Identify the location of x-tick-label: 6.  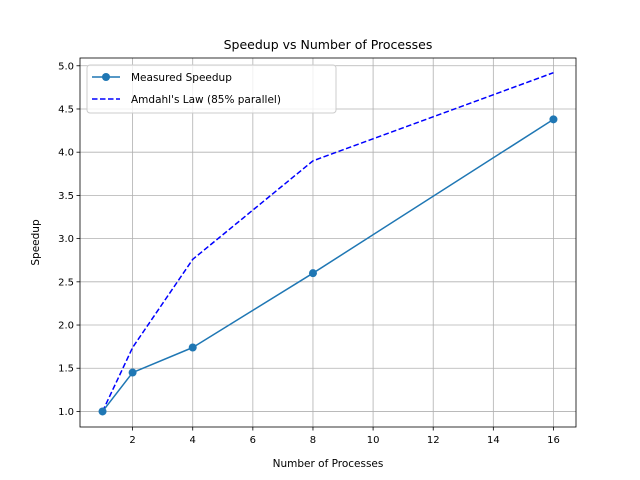
(253, 440).